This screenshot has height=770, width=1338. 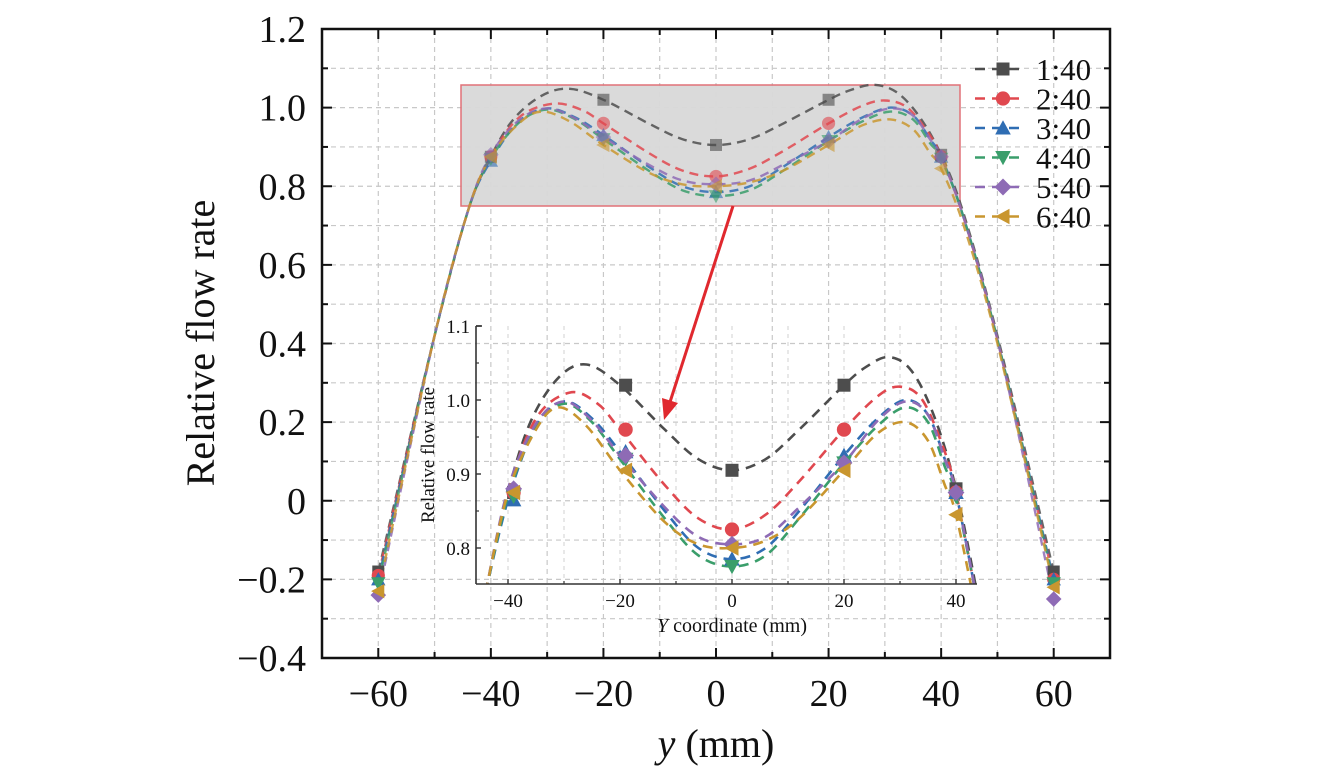 I want to click on legend-item-4-40: 4:40, so click(x=1033, y=158).